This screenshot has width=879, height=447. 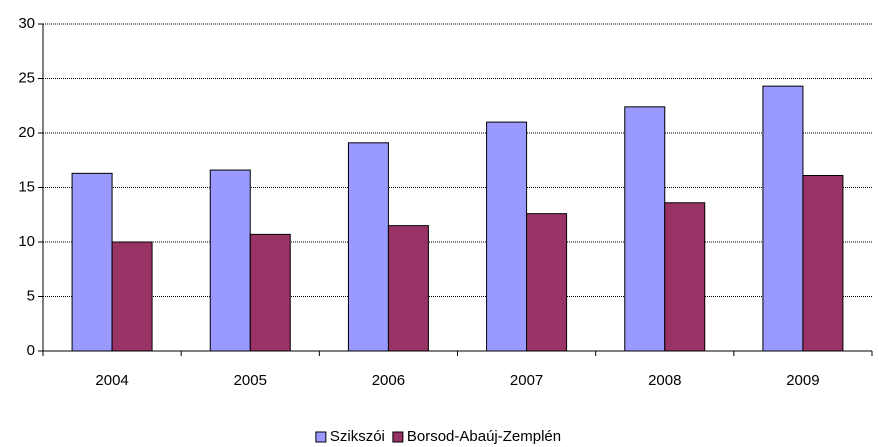 What do you see at coordinates (31, 295) in the screenshot?
I see `y-tick-label: 5` at bounding box center [31, 295].